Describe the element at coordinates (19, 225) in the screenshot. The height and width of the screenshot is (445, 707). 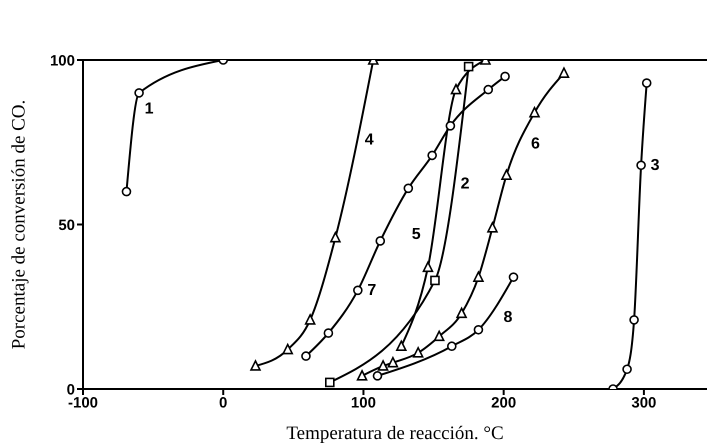
I see `y-axis-title: Porcentaje de conversión de CO.` at that location.